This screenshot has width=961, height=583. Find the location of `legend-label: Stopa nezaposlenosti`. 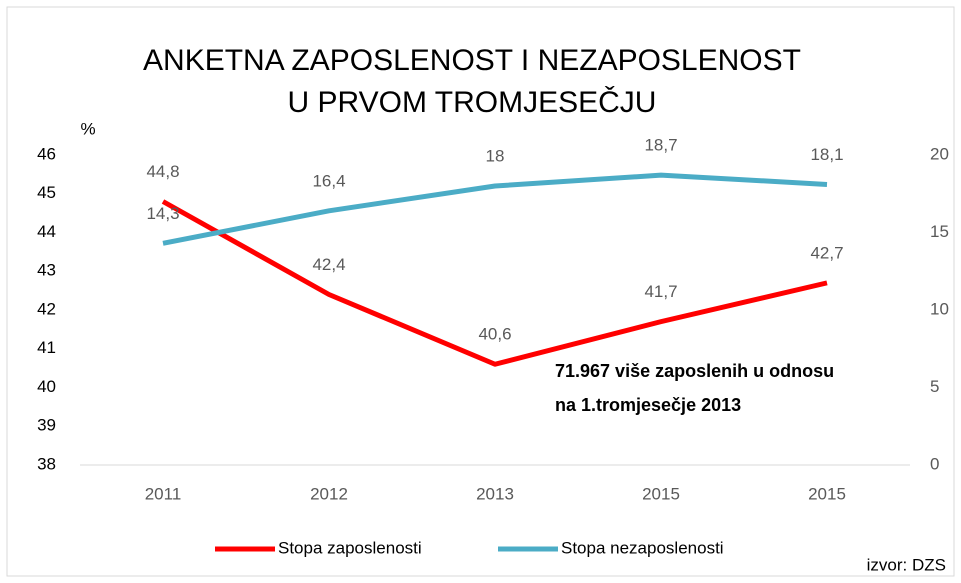

legend-label: Stopa nezaposlenosti is located at coordinates (642, 547).